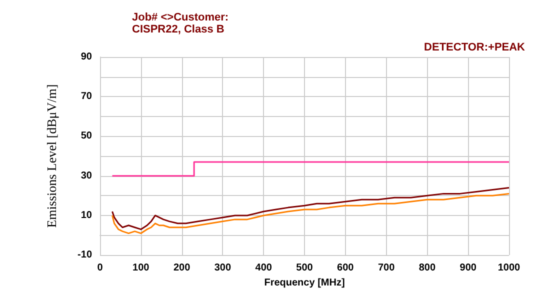 The height and width of the screenshot is (301, 553). Describe the element at coordinates (304, 283) in the screenshot. I see `x-axis-title: Frequency [MHz]` at that location.